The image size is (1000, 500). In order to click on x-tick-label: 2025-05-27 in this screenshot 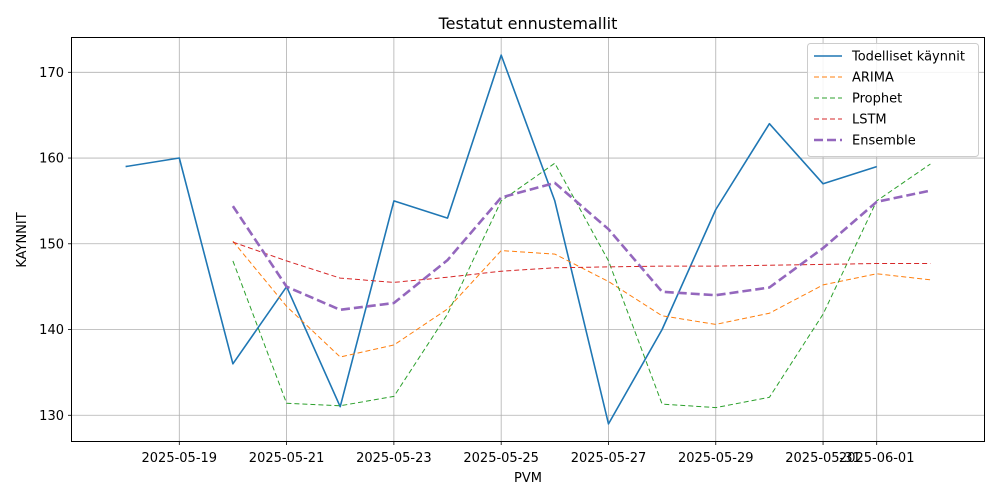, I will do `click(609, 458)`.